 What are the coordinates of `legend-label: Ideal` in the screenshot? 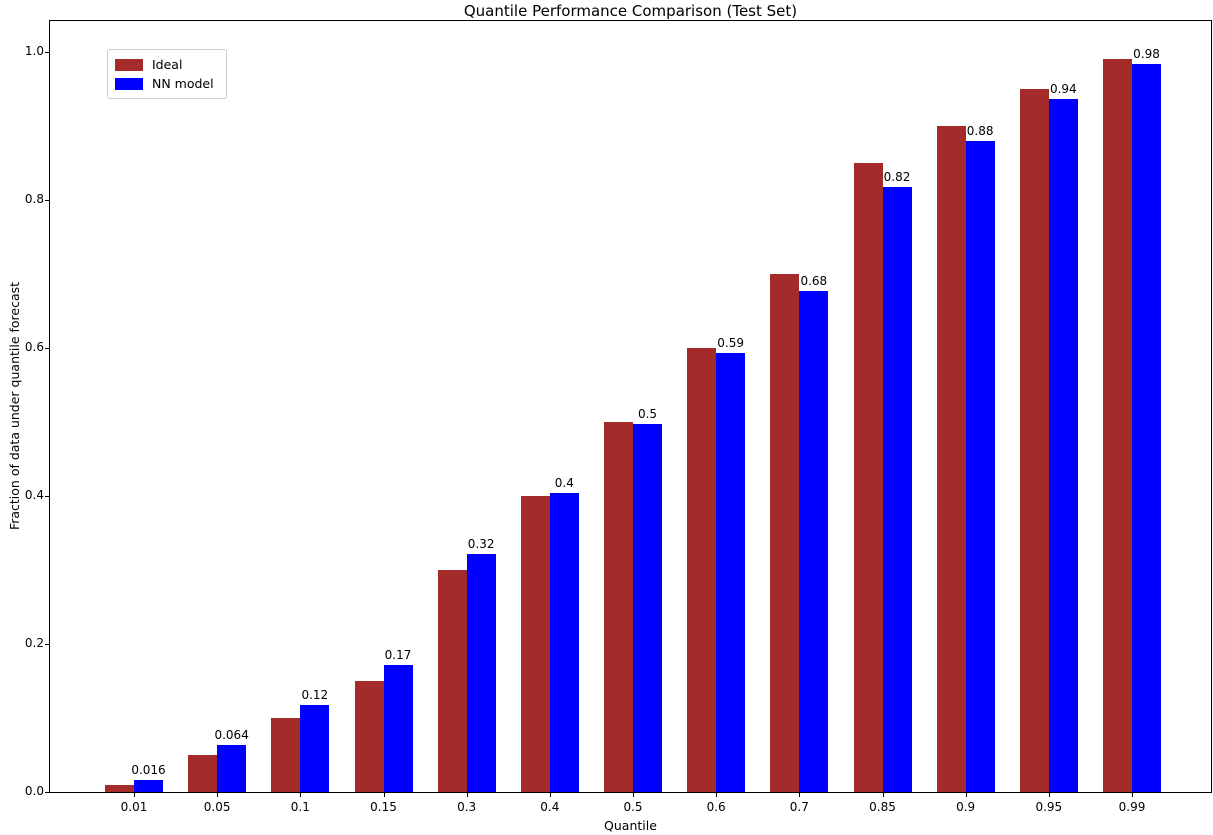 It's located at (167, 64).